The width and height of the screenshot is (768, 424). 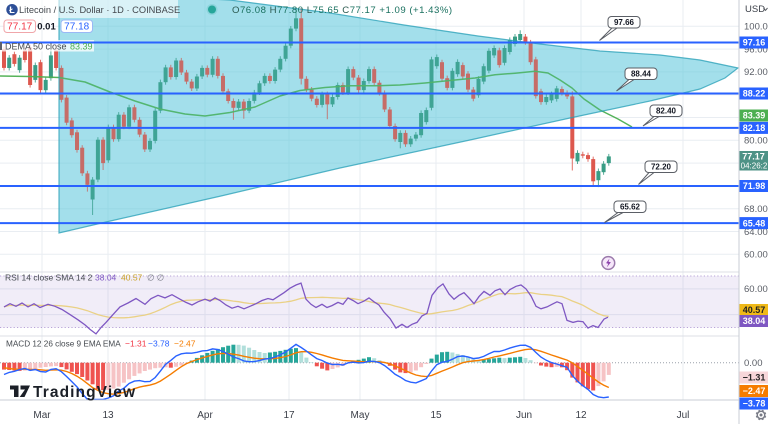 I want to click on svg-text: 77.18, so click(x=76, y=27).